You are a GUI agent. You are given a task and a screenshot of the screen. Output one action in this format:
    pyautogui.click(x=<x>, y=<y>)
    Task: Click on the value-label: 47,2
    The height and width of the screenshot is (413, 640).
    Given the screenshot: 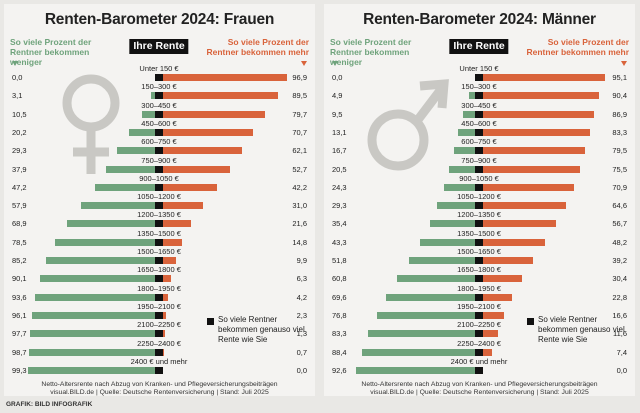 What is the action you would take?
    pyautogui.click(x=19, y=187)
    